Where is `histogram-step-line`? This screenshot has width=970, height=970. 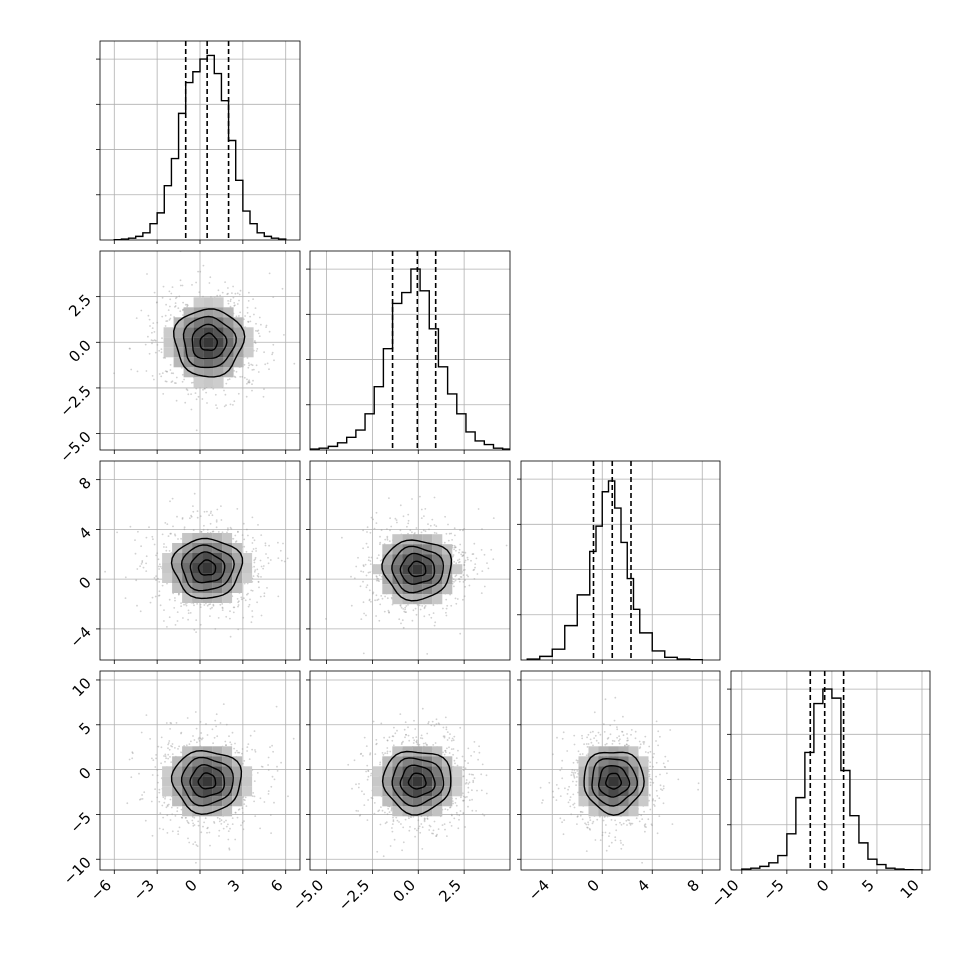 histogram-step-line is located at coordinates (614, 570).